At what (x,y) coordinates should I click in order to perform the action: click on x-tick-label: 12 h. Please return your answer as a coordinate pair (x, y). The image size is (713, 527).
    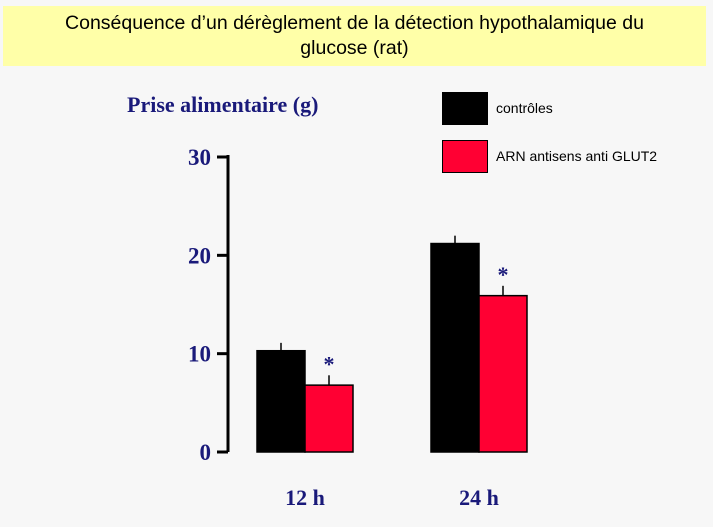
    Looking at the image, I should click on (305, 497).